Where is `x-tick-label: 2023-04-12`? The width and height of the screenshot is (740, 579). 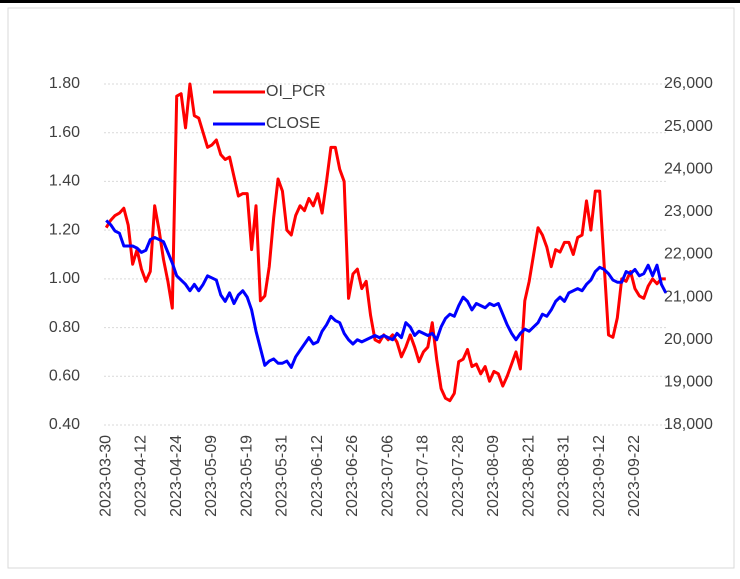 x-tick-label: 2023-04-12 is located at coordinates (141, 476).